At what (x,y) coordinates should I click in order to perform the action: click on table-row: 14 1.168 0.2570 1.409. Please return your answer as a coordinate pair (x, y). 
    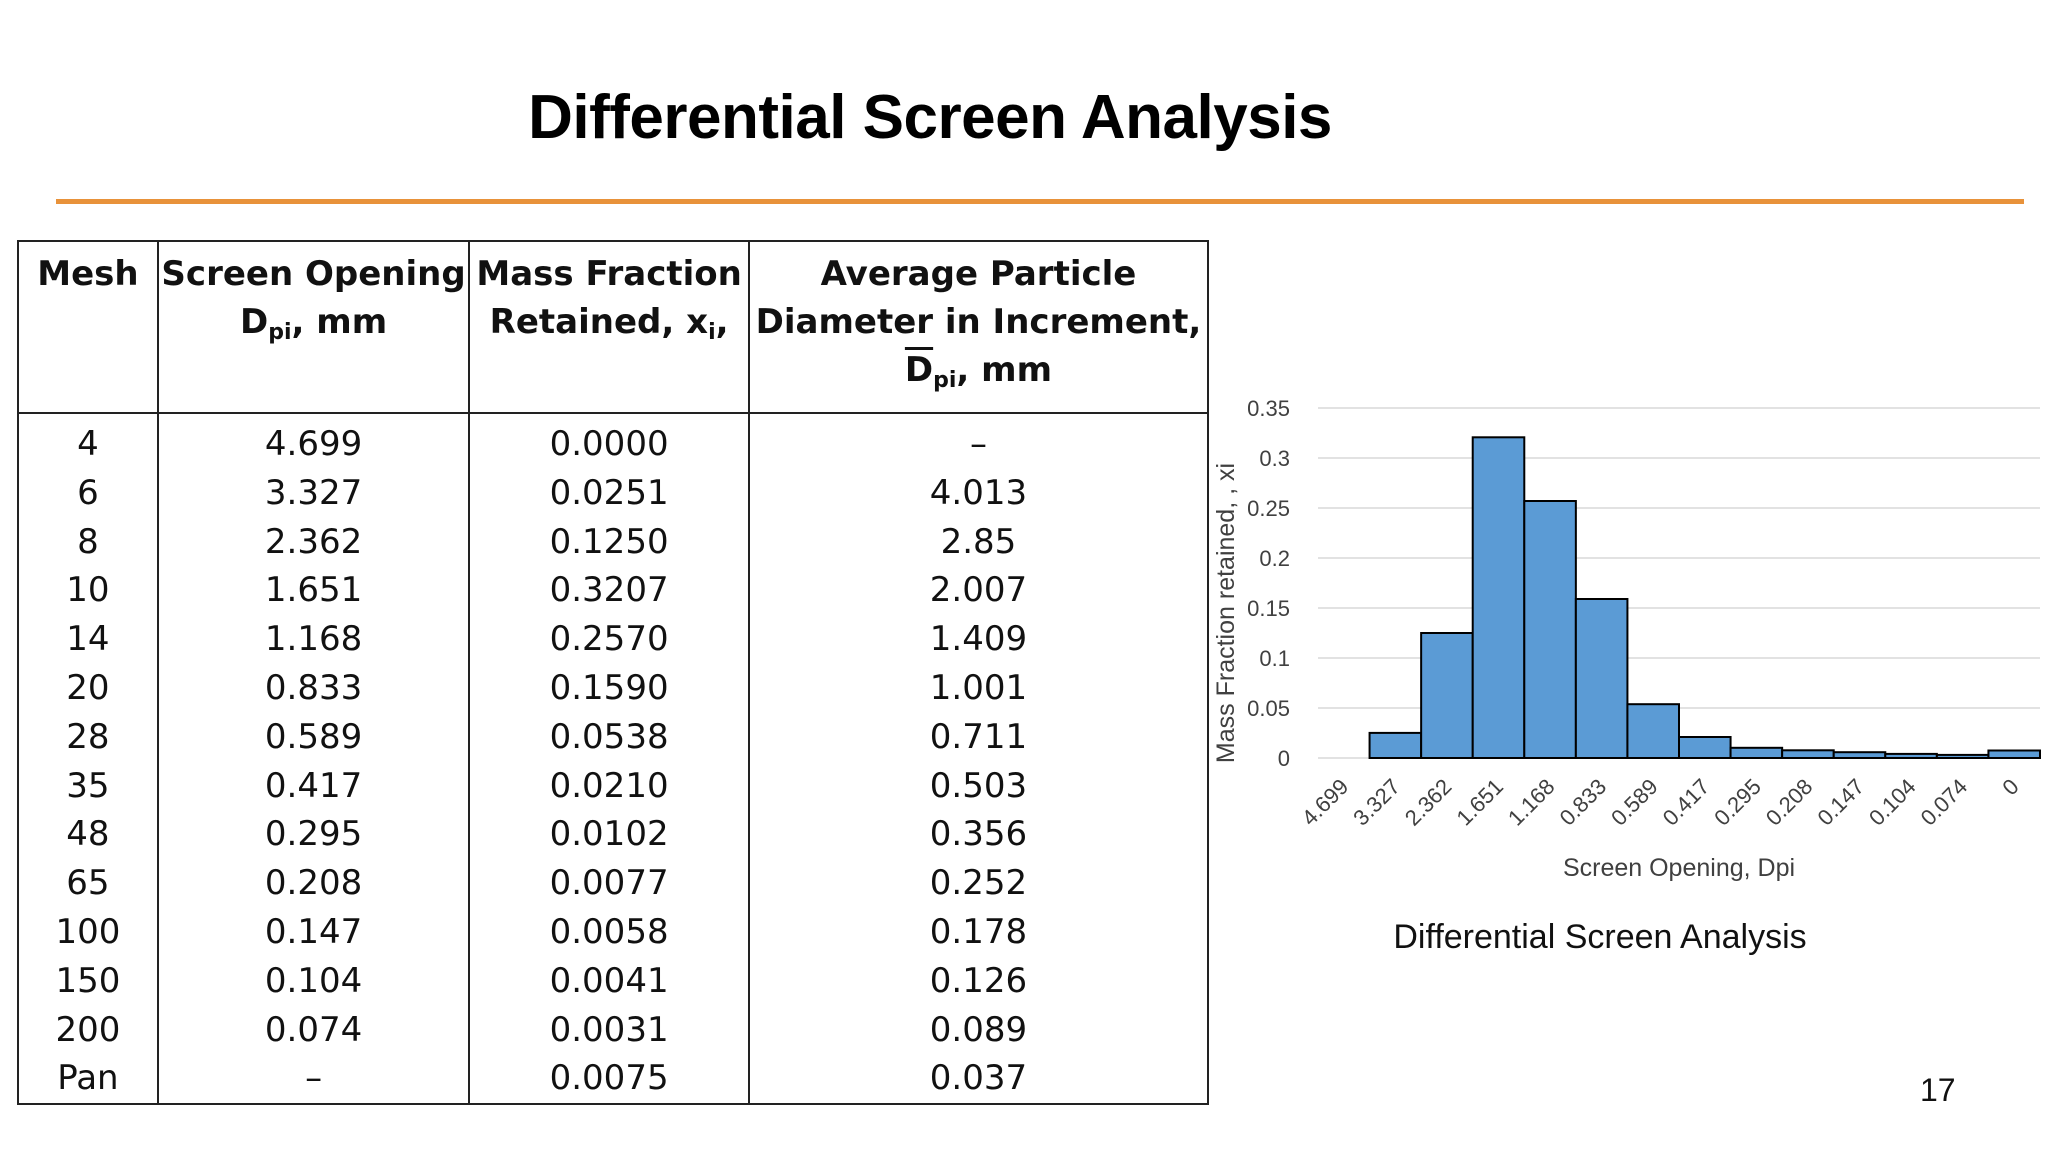
    Looking at the image, I should click on (613, 639).